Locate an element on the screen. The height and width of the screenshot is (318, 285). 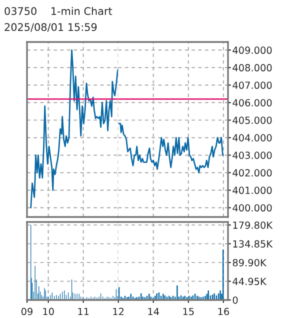
x-tick-label: 16 is located at coordinates (224, 312).